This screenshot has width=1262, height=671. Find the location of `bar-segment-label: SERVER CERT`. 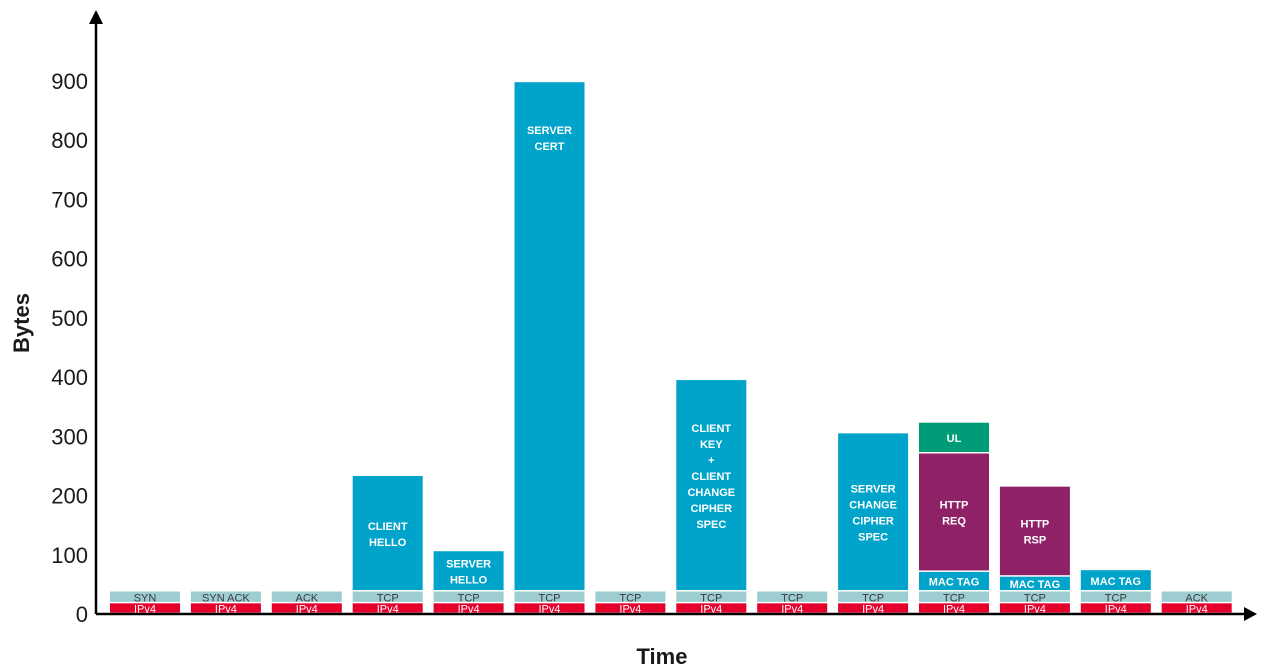

bar-segment-label: SERVER CERT is located at coordinates (549, 139).